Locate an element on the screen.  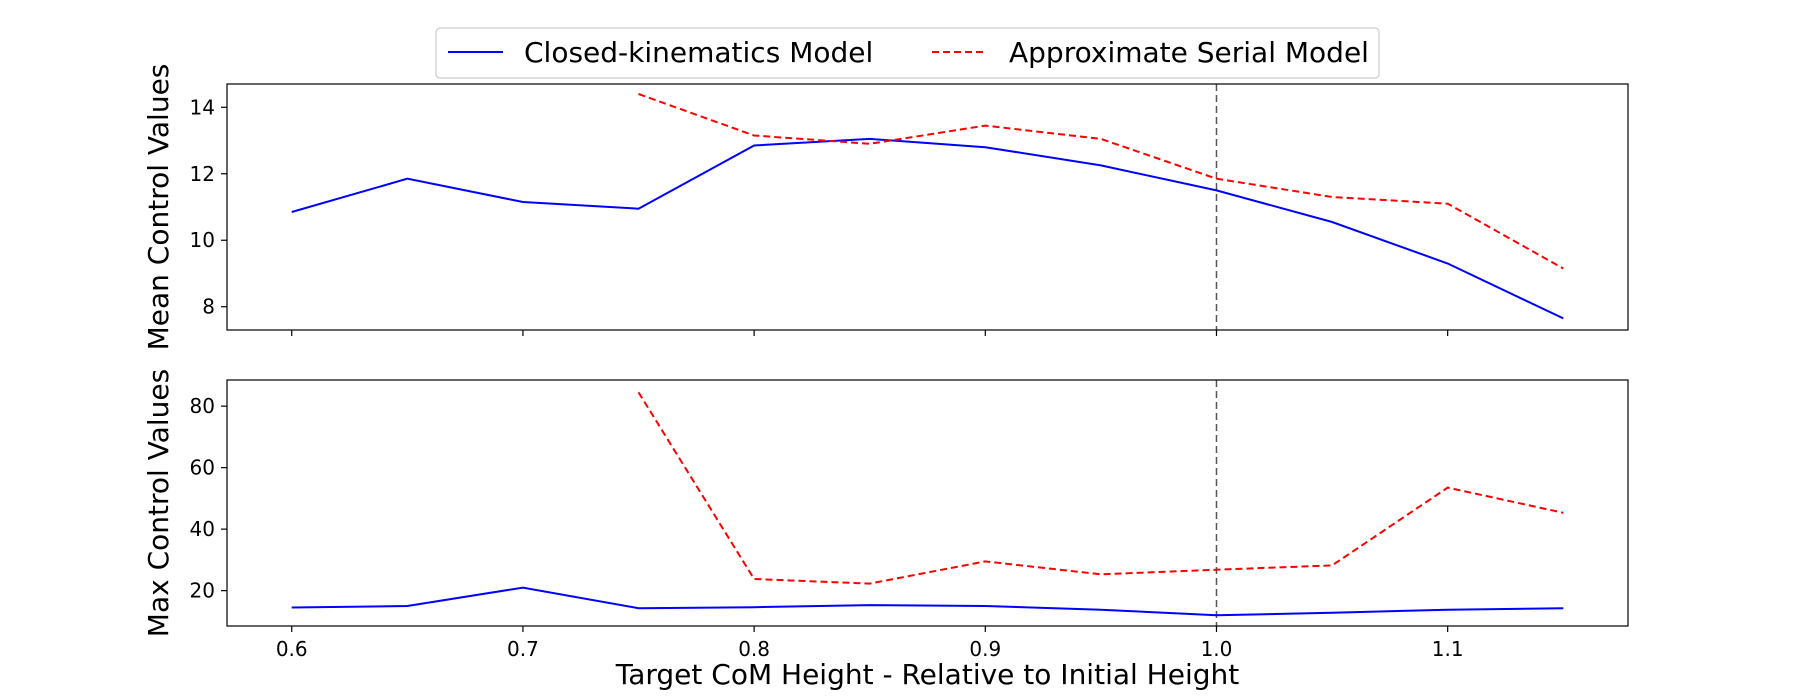
x-tick-label: 0.7 is located at coordinates (523, 649).